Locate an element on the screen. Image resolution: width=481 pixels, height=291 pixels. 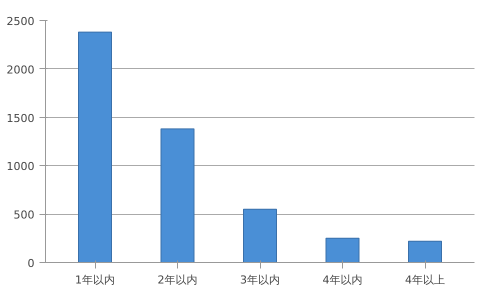
y-tick-label: 500 is located at coordinates (24, 215).